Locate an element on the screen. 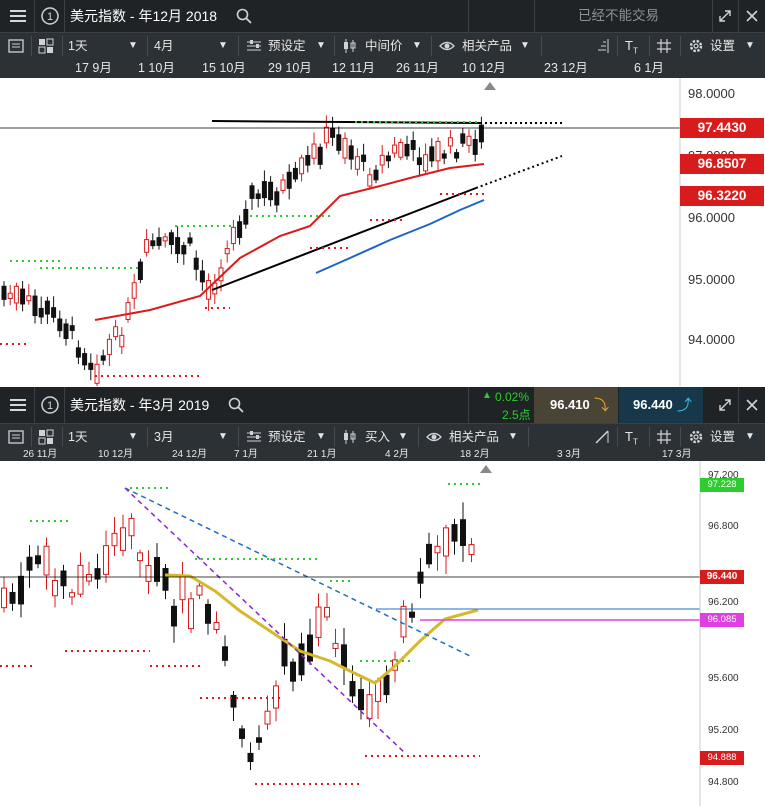  buy-price: 96.440 is located at coordinates (653, 404).